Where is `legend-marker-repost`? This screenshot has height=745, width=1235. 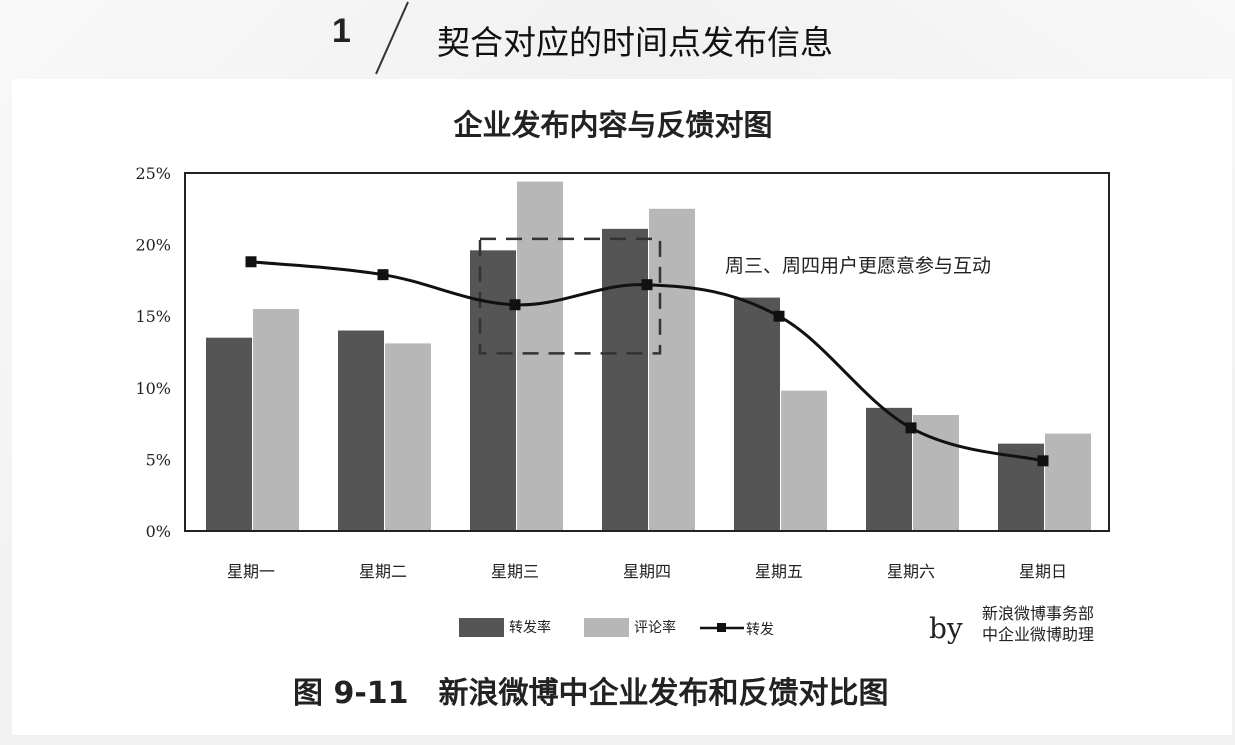
legend-marker-repost is located at coordinates (721, 627).